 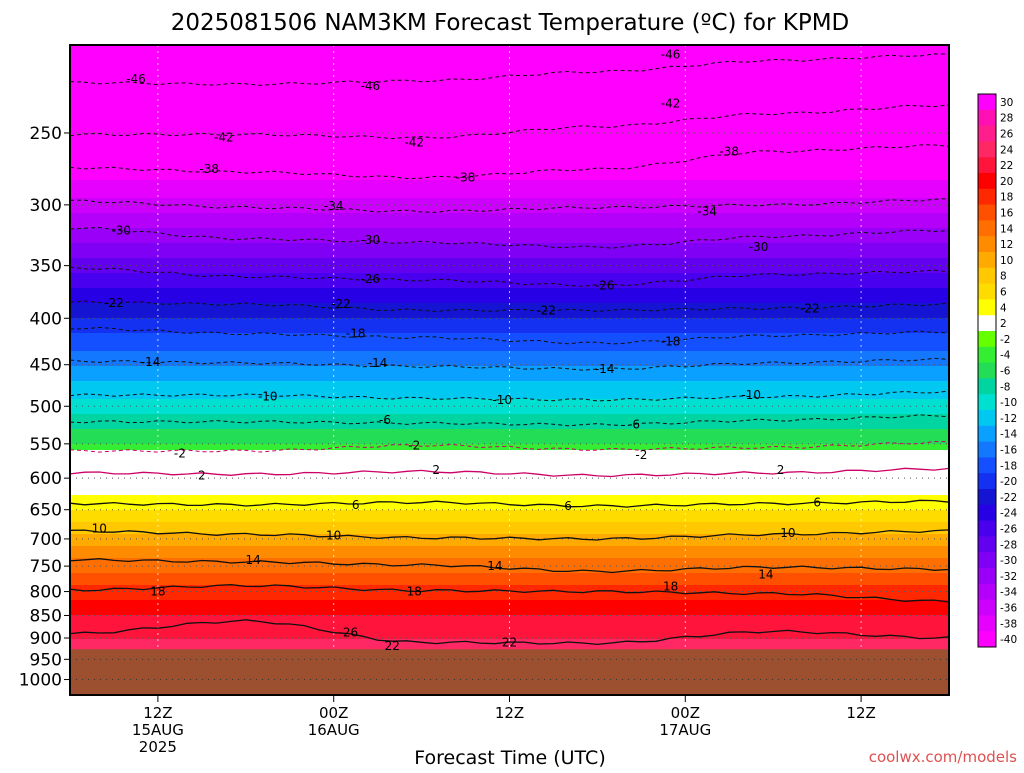 What do you see at coordinates (494, 566) in the screenshot?
I see `contour-label: 14` at bounding box center [494, 566].